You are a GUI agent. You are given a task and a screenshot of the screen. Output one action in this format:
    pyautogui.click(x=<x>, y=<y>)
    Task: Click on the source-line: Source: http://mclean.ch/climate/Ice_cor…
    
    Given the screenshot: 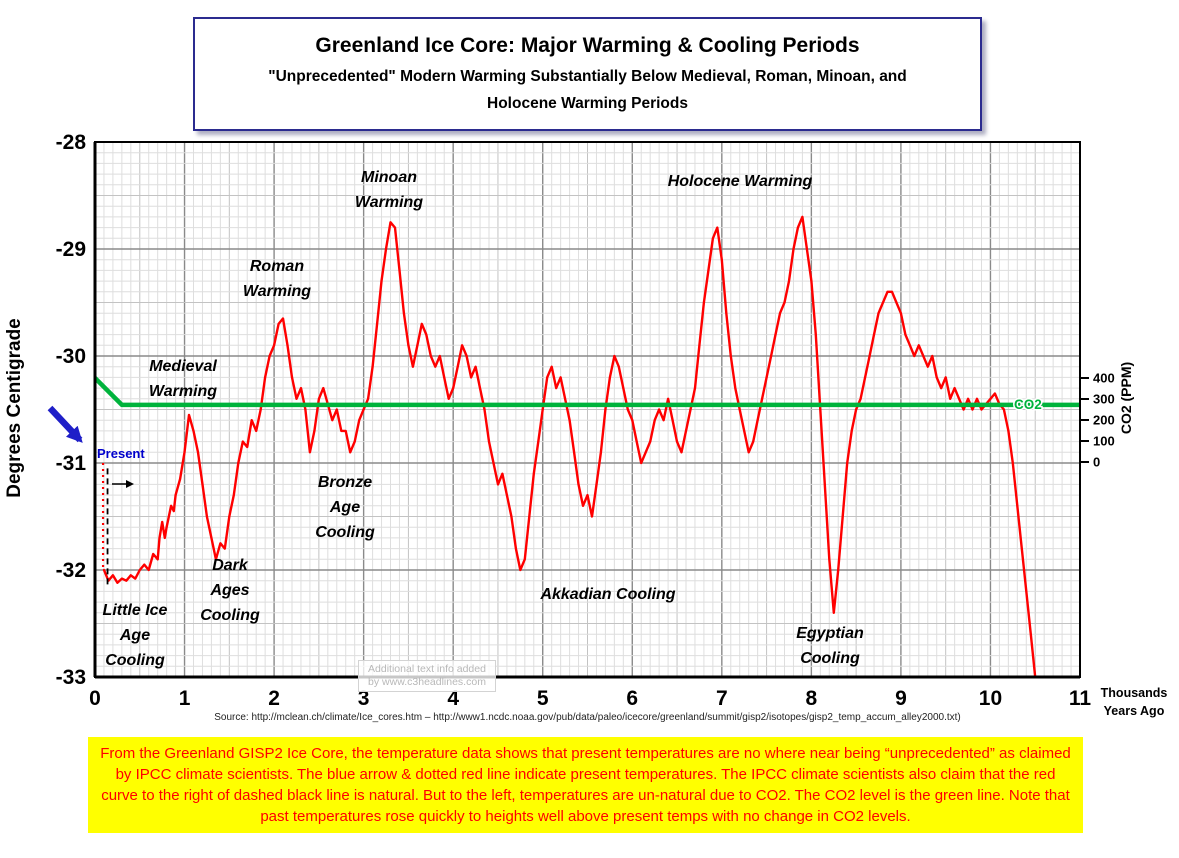 What is the action you would take?
    pyautogui.click(x=587, y=717)
    